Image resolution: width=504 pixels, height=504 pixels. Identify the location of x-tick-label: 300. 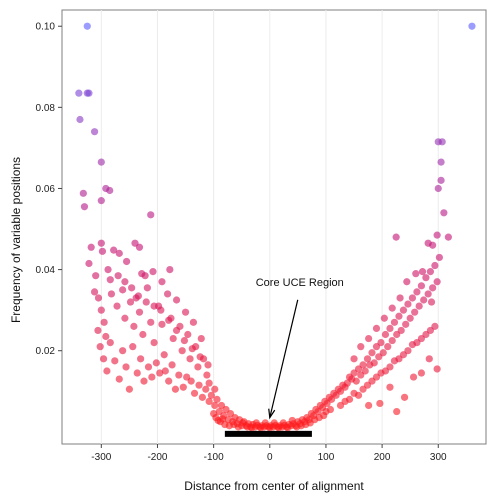
(438, 457).